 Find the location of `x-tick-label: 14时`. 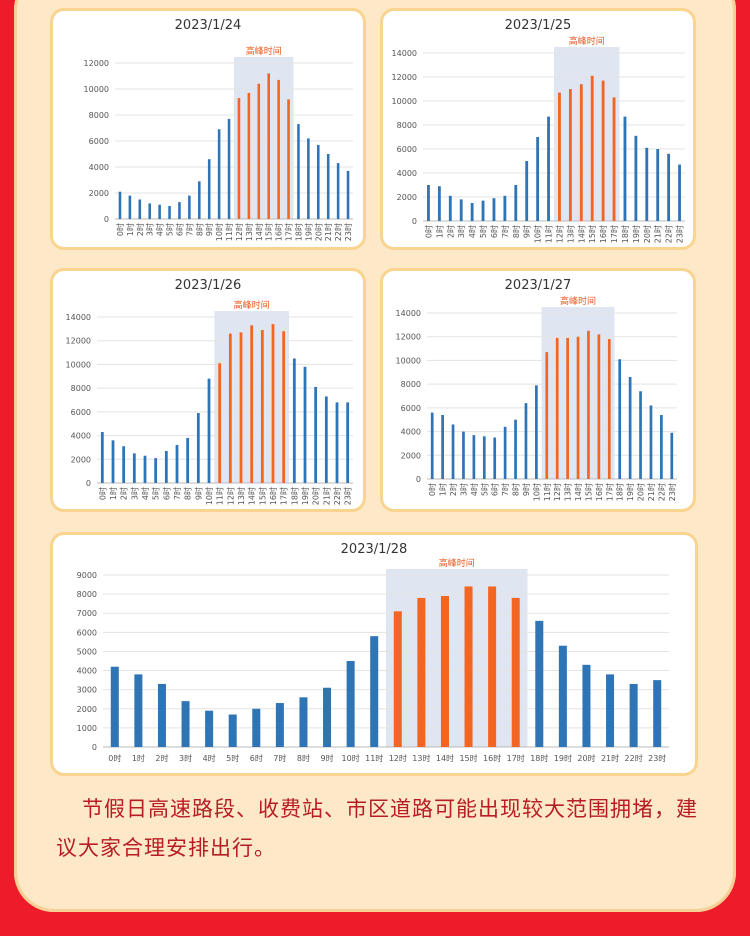

x-tick-label: 14时 is located at coordinates (259, 232).